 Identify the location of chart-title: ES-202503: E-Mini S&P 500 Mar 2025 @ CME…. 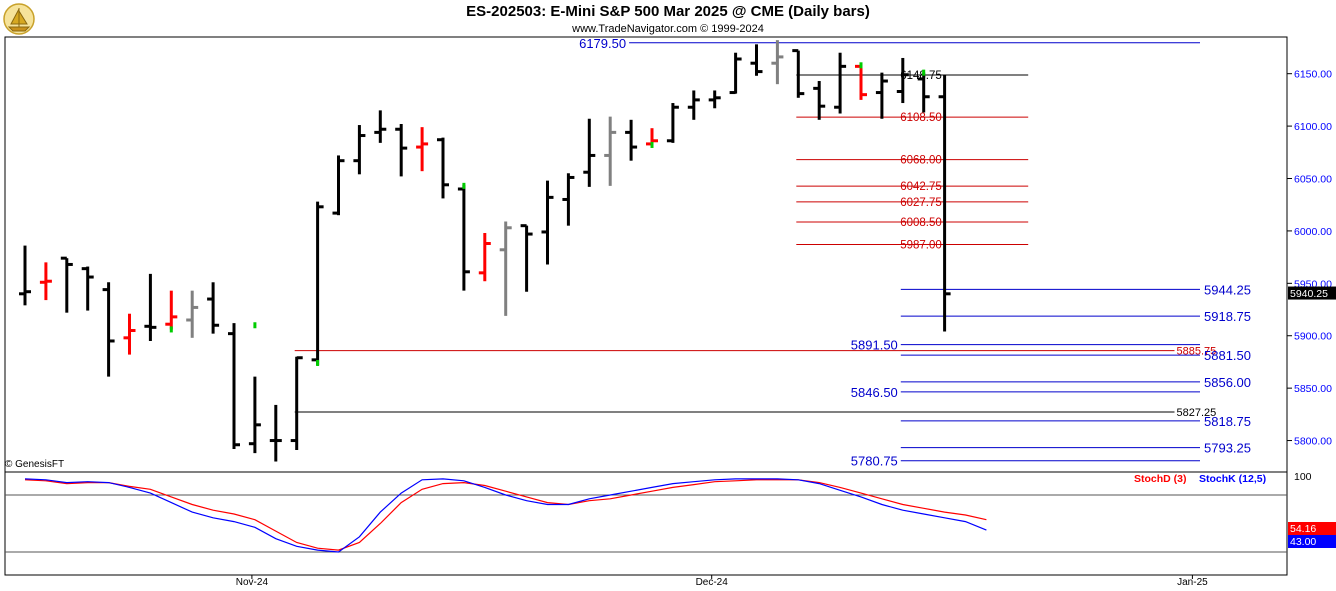
(668, 11).